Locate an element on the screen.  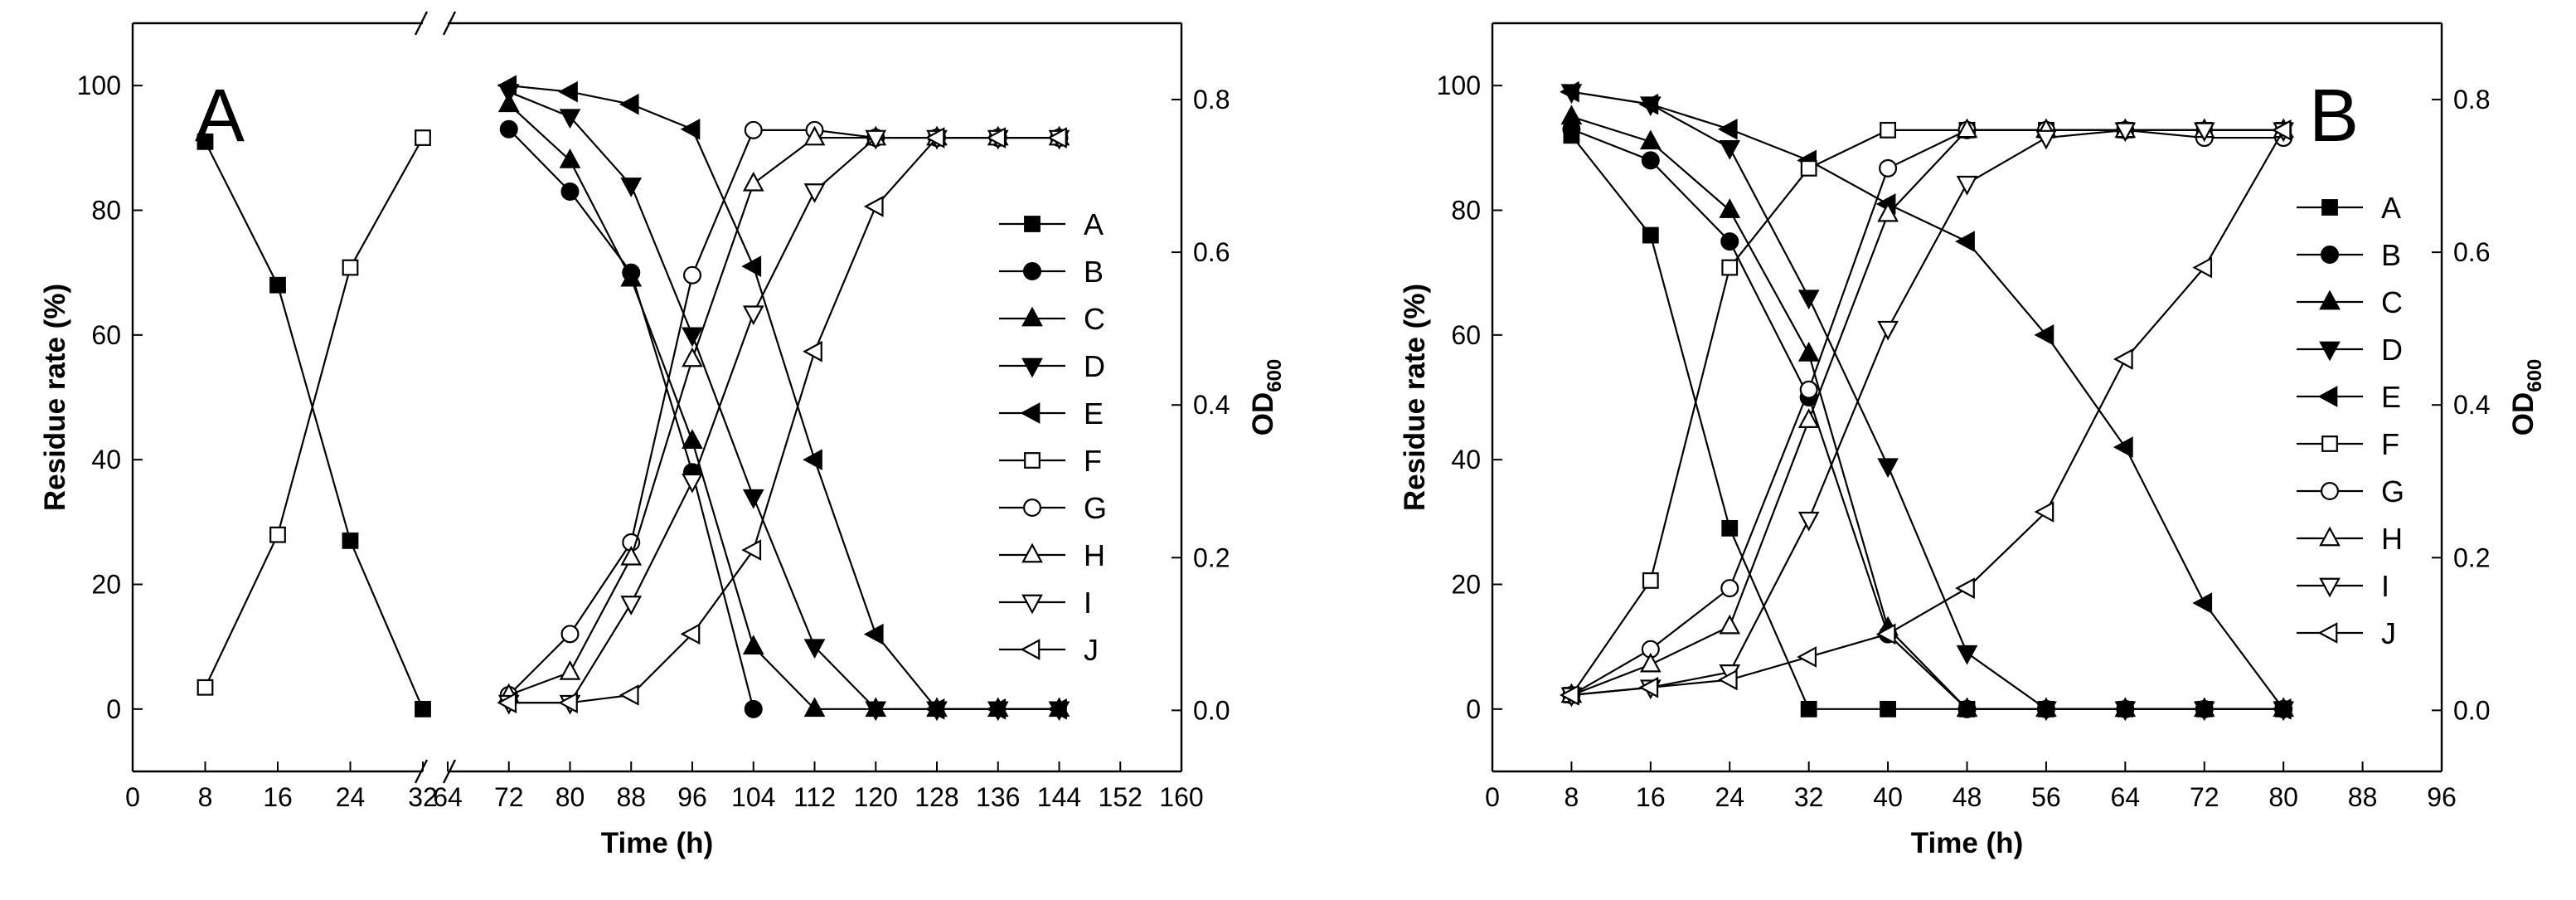
panel-b-legend-label-e: E is located at coordinates (2391, 397).